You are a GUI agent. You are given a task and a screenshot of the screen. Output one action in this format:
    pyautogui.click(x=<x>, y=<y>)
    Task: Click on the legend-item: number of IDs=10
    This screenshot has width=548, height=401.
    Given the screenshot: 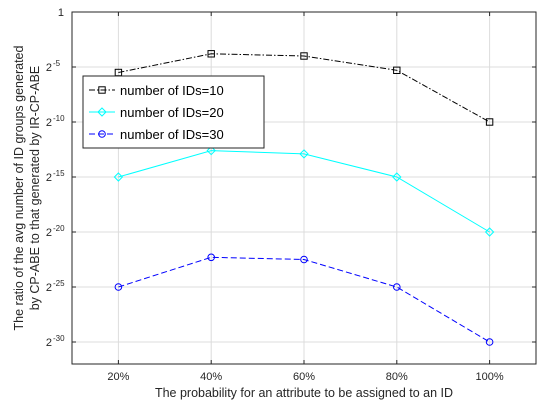 What is the action you would take?
    pyautogui.click(x=156, y=90)
    